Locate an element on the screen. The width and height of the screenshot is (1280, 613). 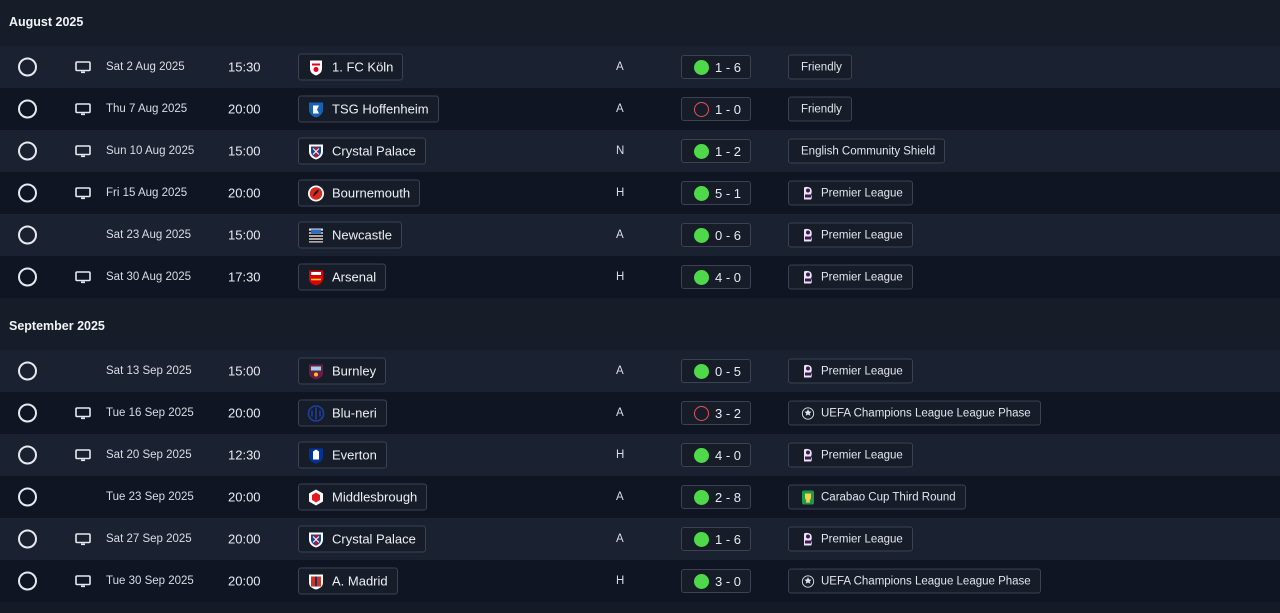
opponent-name: Burnley is located at coordinates (354, 371).